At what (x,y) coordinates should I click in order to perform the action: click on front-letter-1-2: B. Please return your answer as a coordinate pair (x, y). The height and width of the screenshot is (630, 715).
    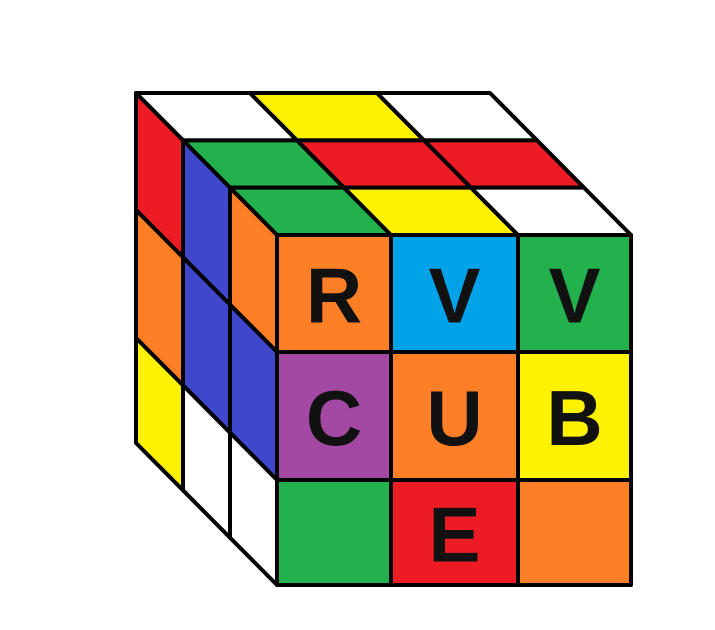
    Looking at the image, I should click on (574, 418).